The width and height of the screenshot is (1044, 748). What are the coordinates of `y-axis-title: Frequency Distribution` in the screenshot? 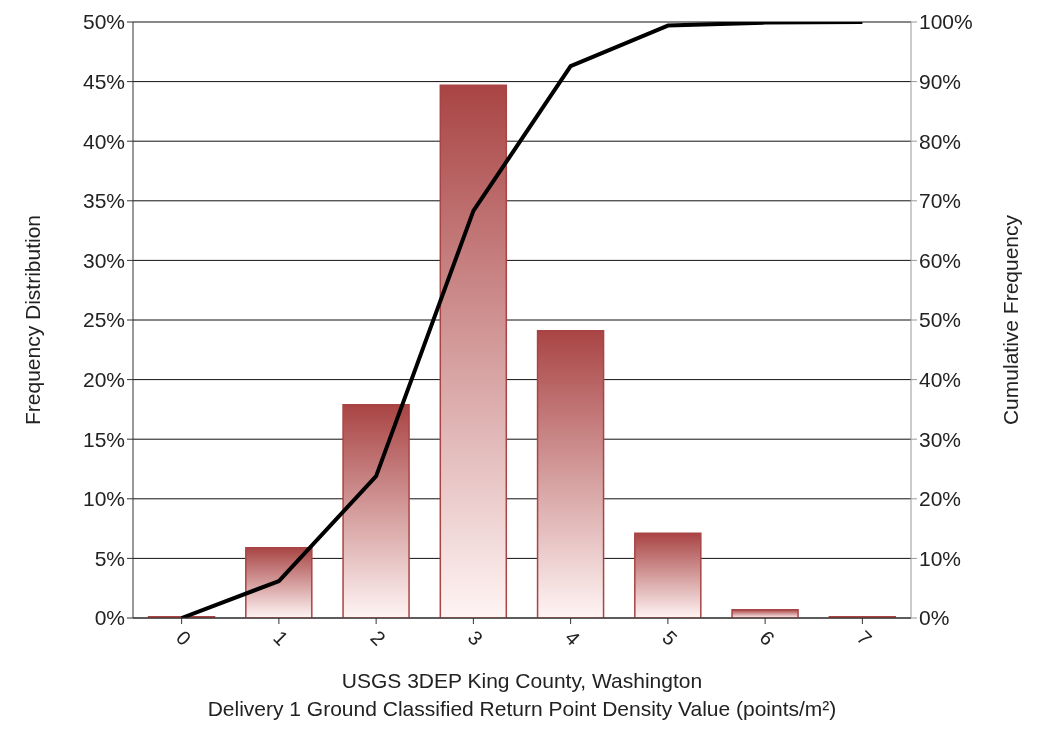 It's located at (33, 320).